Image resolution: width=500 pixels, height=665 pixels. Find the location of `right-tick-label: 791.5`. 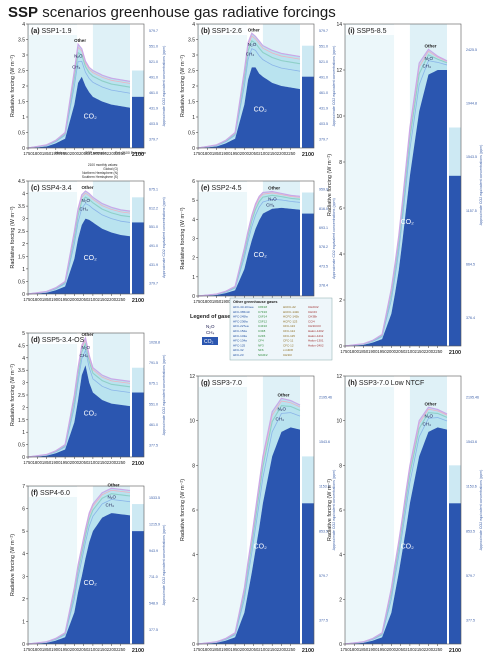

right-tick-label: 791.5 is located at coordinates (153, 363).